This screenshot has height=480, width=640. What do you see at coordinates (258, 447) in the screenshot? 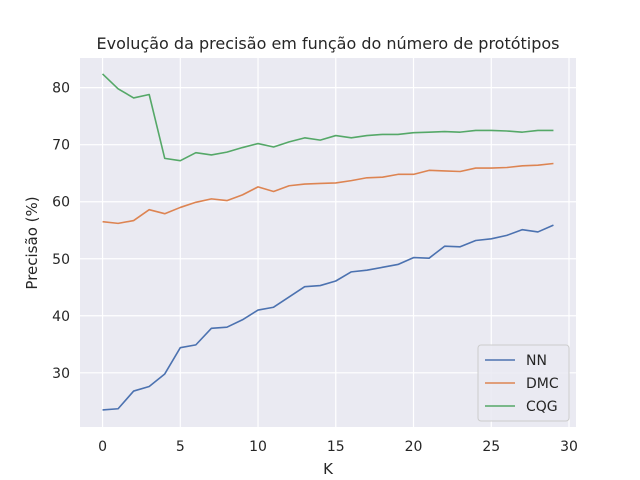
I see `x-tick-label: 10` at bounding box center [258, 447].